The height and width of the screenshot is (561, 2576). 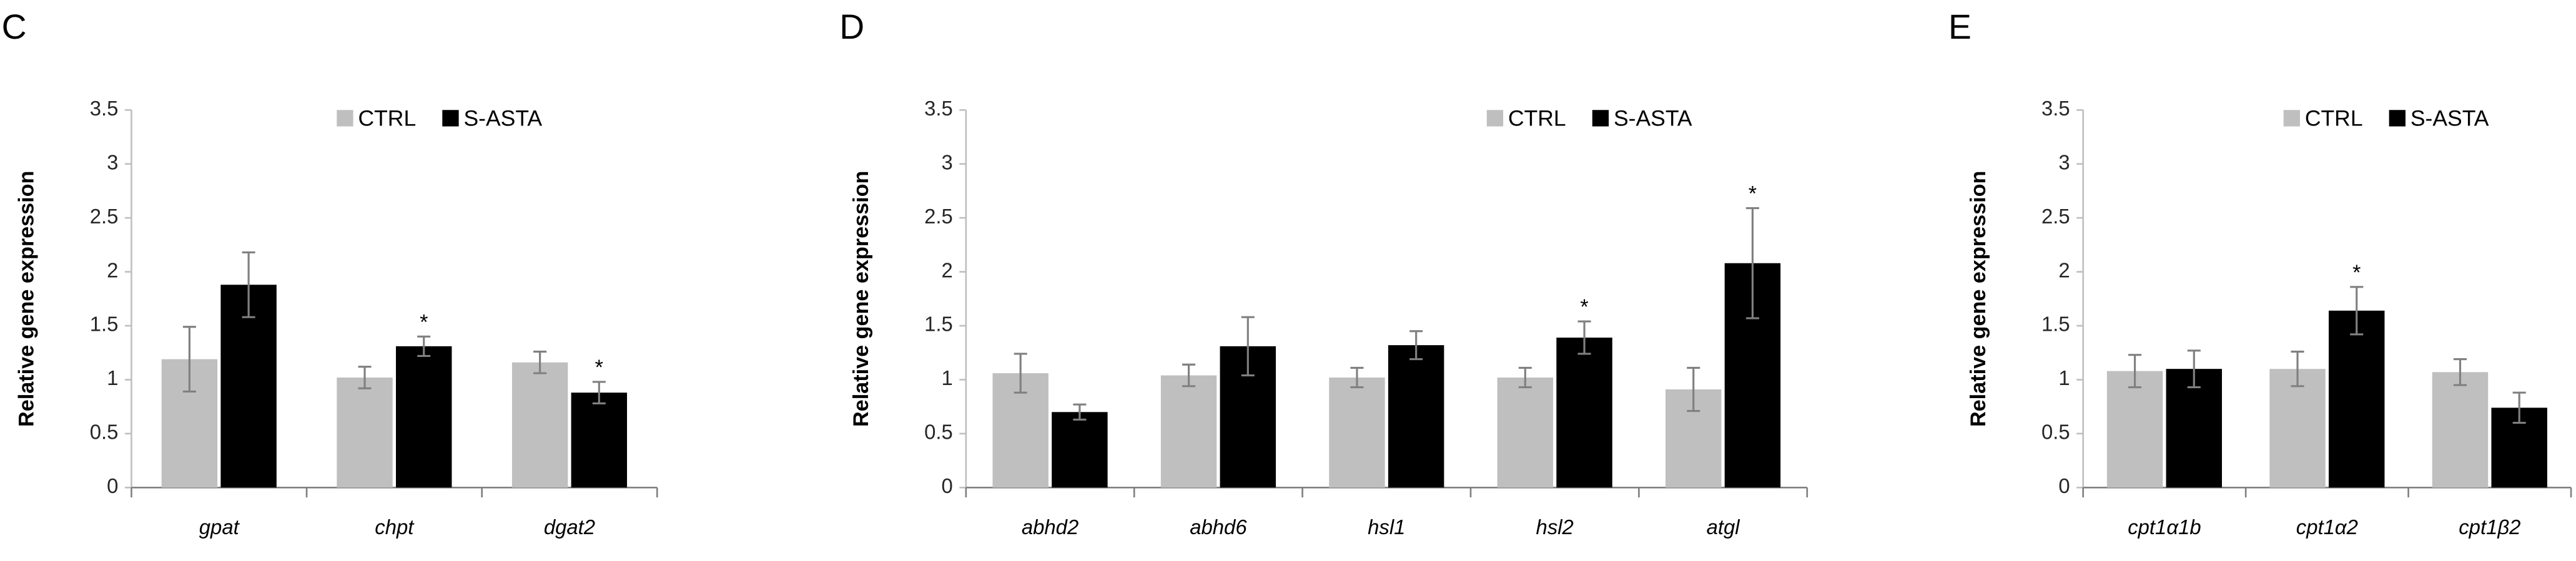 I want to click on x-tick-label: hsl2, so click(x=1555, y=527).